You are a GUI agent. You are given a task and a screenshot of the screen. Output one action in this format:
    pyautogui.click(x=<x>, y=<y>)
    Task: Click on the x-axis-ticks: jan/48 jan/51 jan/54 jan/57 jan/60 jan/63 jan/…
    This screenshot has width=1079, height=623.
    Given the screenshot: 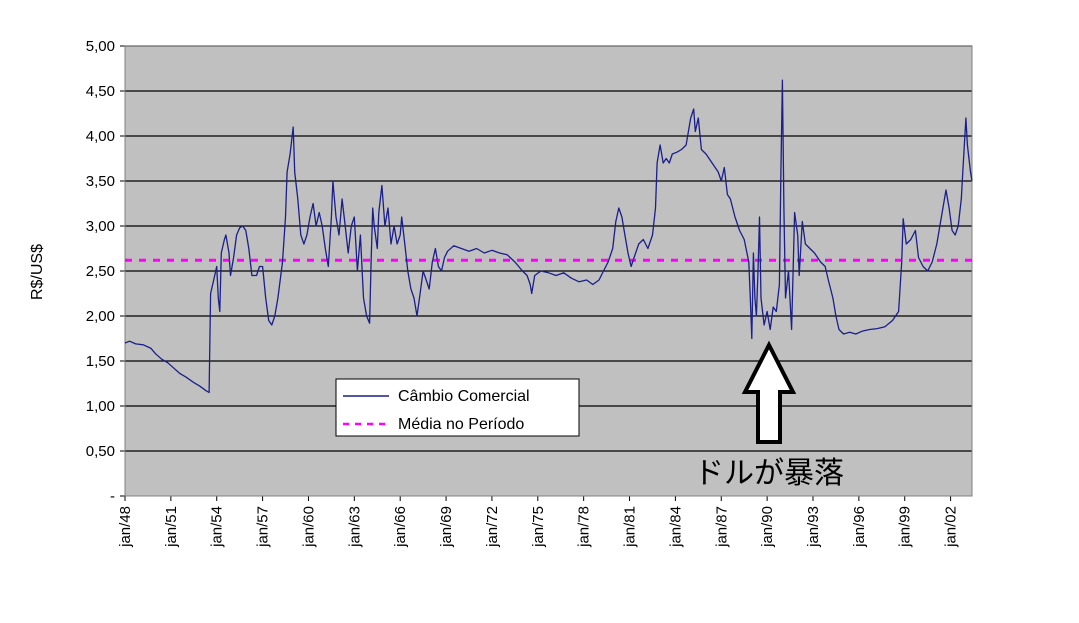 What is the action you would take?
    pyautogui.click(x=538, y=522)
    